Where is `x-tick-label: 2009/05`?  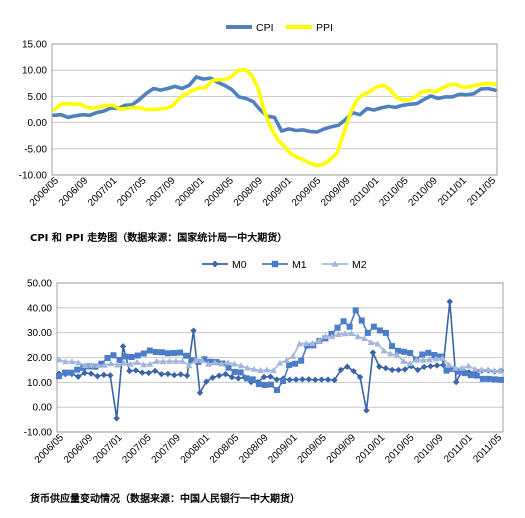
x-tick-label: 2009/05 is located at coordinates (313, 449).